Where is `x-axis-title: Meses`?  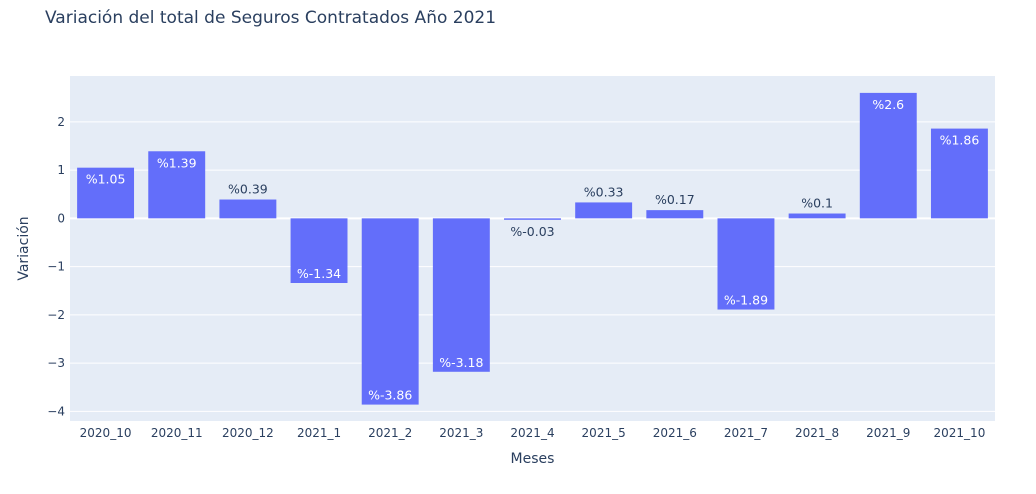 x-axis-title: Meses is located at coordinates (533, 459).